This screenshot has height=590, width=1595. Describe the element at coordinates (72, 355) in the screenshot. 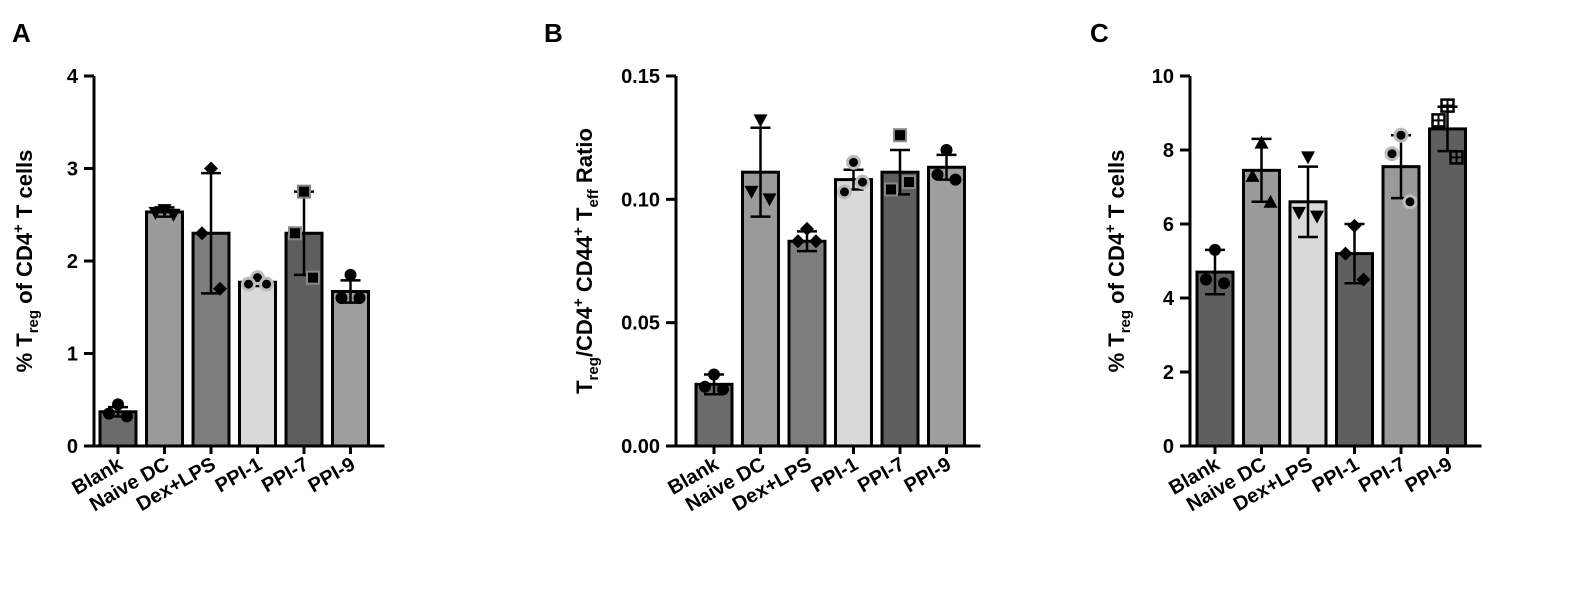

I see `y-tick-label: 1` at that location.